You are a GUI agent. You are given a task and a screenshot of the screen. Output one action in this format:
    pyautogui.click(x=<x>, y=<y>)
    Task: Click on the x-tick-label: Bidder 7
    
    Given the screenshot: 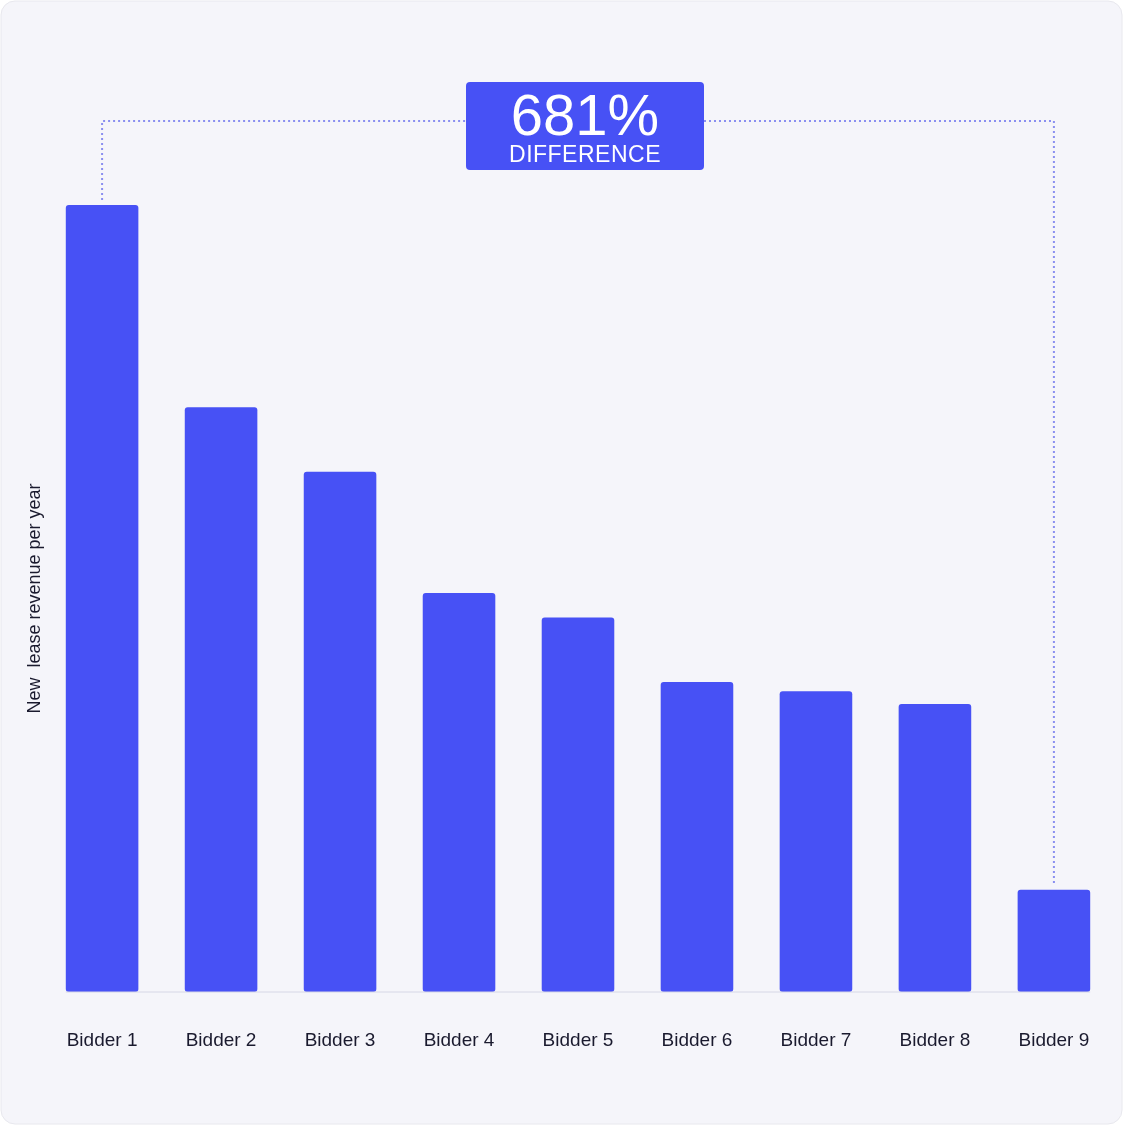 What is the action you would take?
    pyautogui.click(x=816, y=1039)
    